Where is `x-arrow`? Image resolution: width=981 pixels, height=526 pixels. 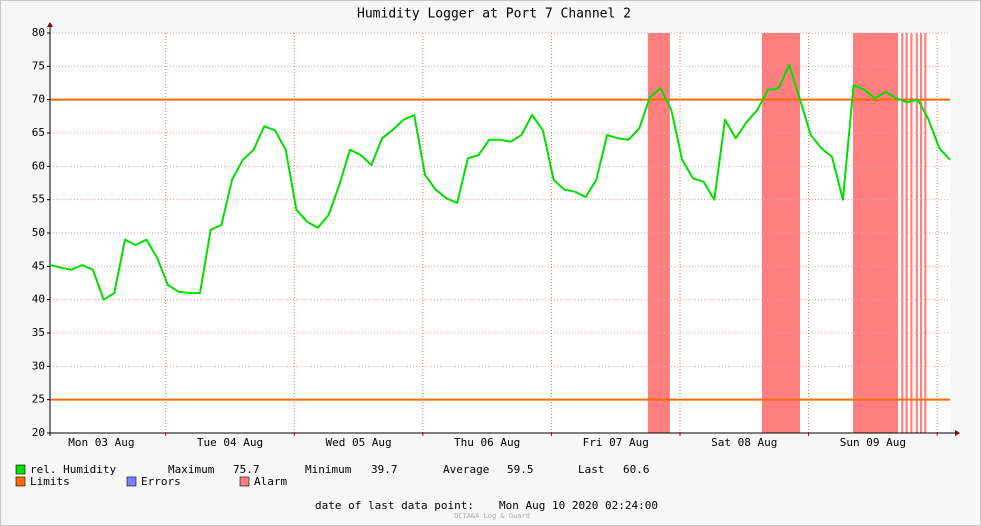
x-arrow is located at coordinates (957, 433).